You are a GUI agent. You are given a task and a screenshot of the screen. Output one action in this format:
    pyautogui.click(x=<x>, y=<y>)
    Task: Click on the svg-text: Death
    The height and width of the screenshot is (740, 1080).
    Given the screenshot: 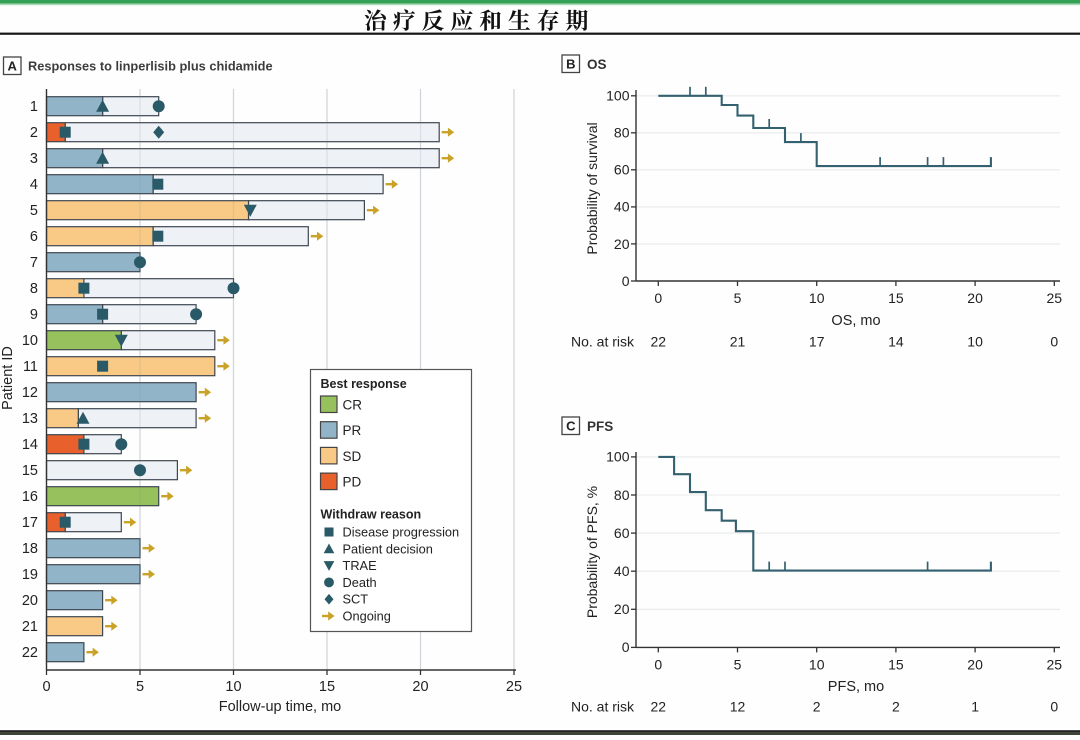 What is the action you would take?
    pyautogui.click(x=360, y=582)
    